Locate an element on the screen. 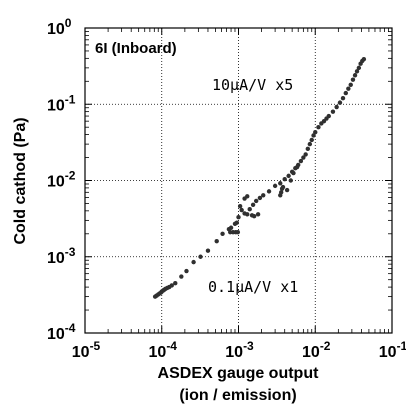 The height and width of the screenshot is (409, 406). y-tick-label: 10⁰ is located at coordinates (59, 27).